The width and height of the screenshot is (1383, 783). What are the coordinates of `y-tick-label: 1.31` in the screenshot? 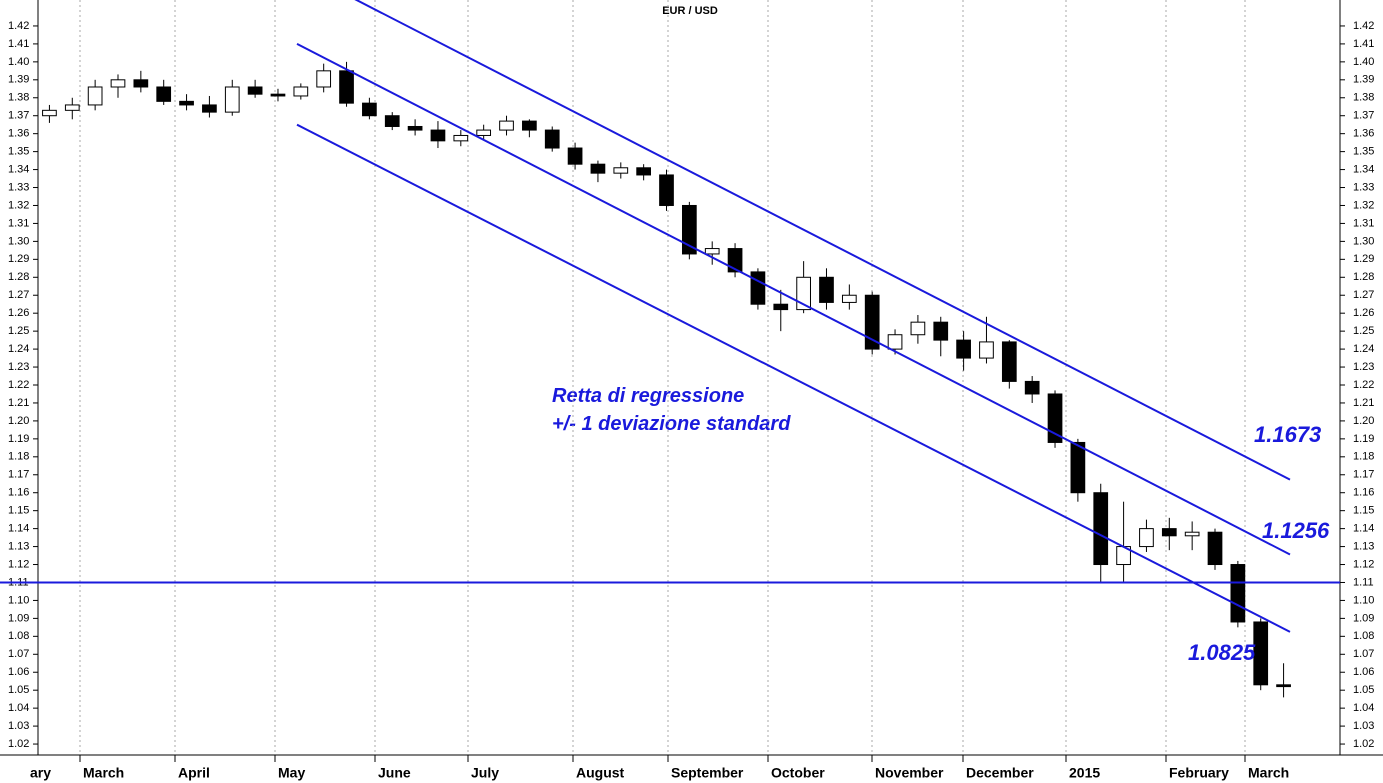 It's located at (1363, 223).